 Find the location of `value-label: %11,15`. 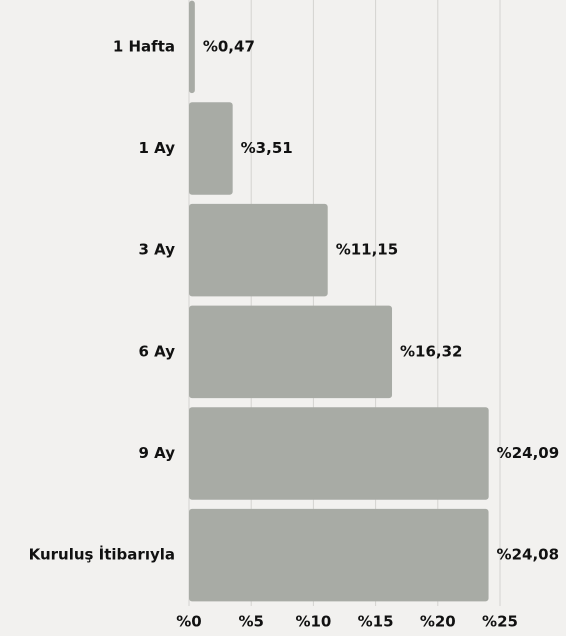

value-label: %11,15 is located at coordinates (367, 250).